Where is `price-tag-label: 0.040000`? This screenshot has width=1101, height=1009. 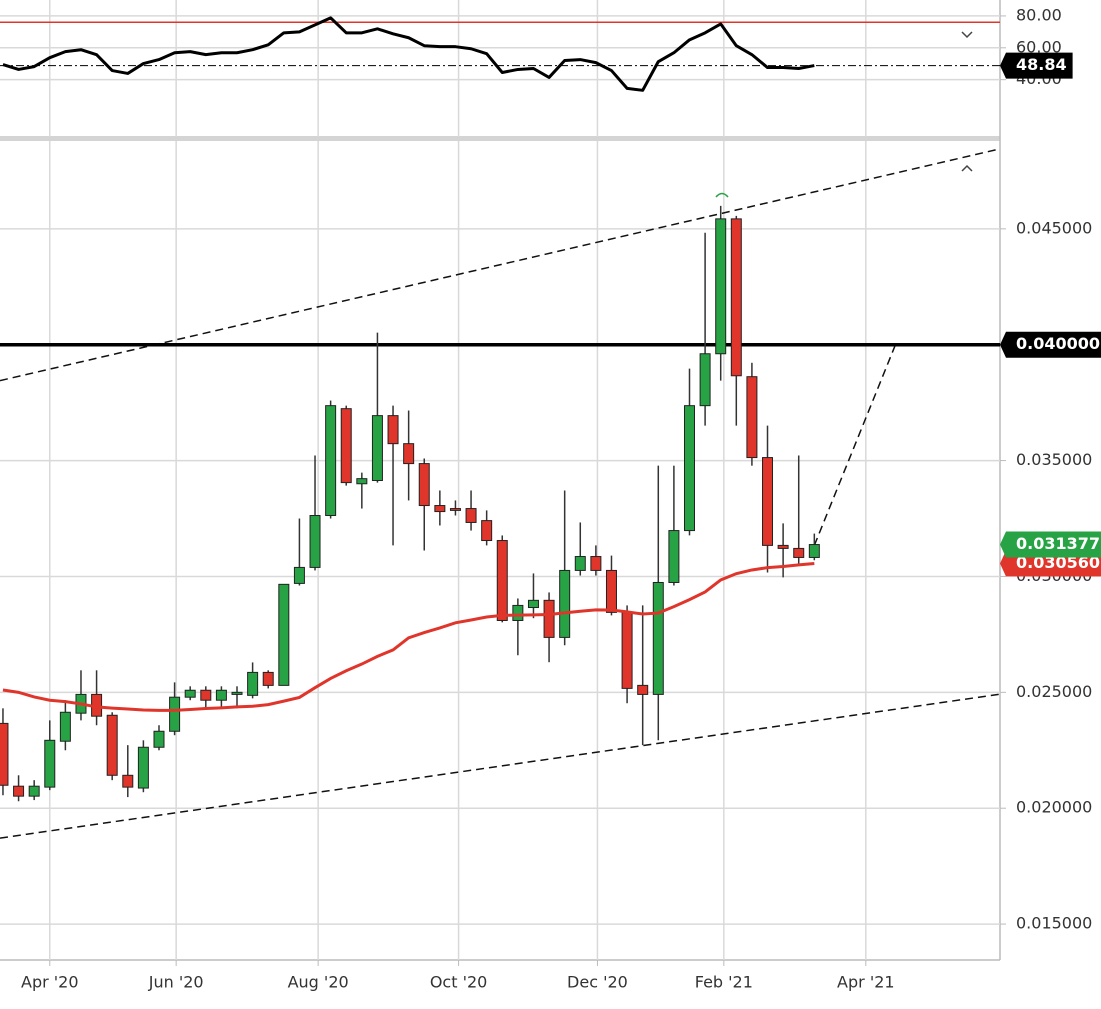
price-tag-label: 0.040000 is located at coordinates (1058, 343).